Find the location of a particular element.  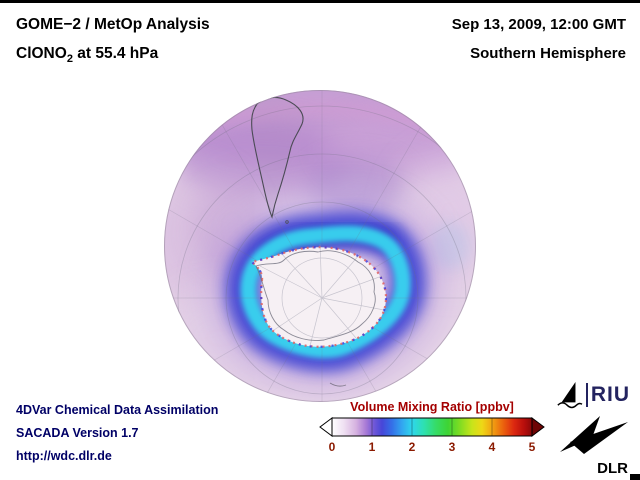

colorbar-tick-labels: 0 1 2 3 4 5 is located at coordinates (432, 447).